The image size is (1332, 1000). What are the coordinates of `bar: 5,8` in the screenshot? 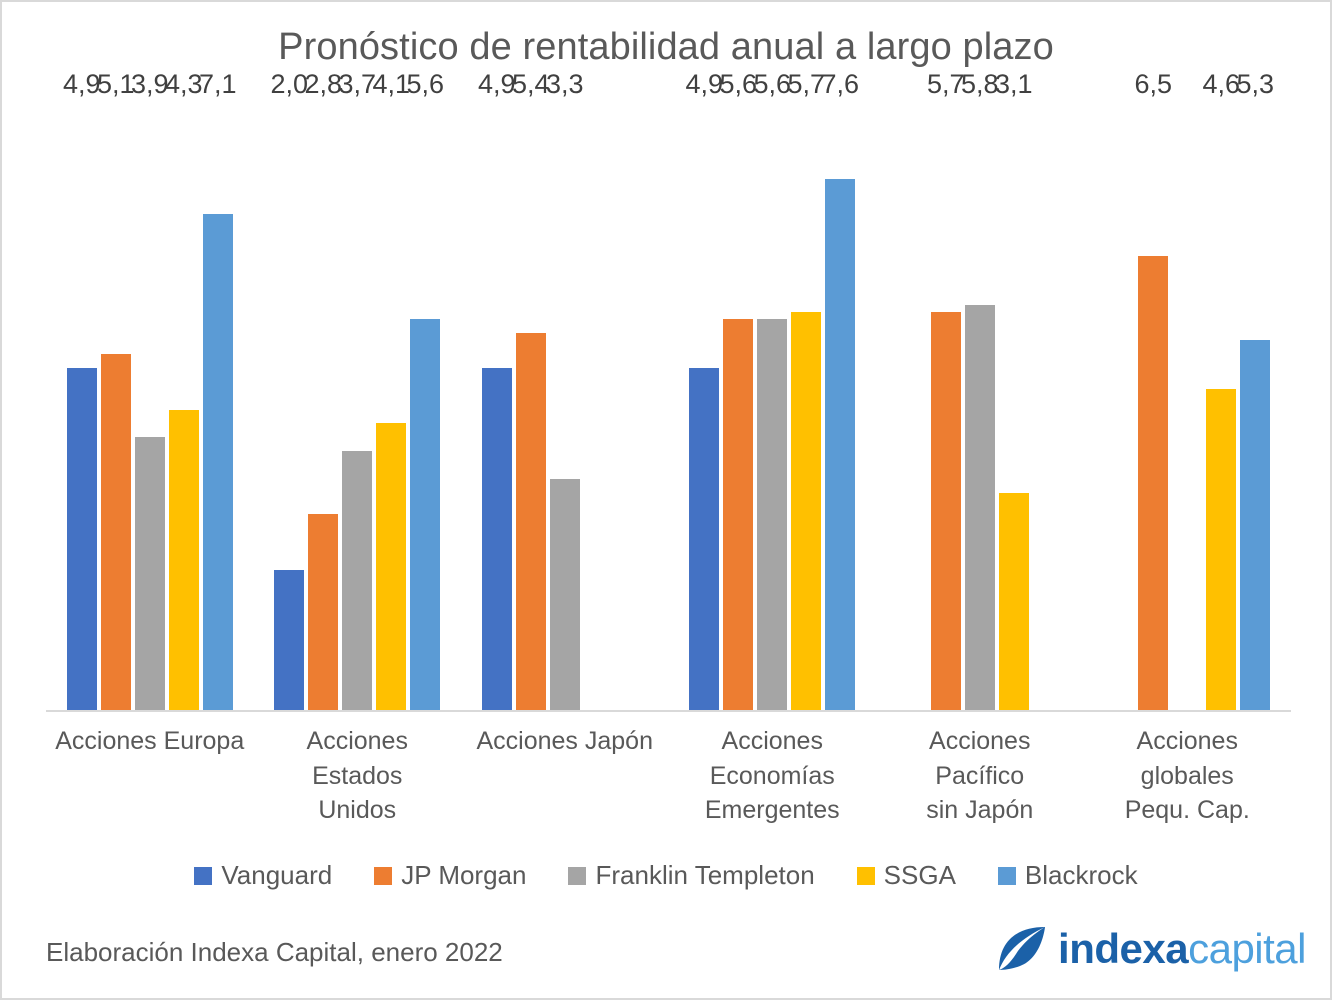 It's located at (980, 390).